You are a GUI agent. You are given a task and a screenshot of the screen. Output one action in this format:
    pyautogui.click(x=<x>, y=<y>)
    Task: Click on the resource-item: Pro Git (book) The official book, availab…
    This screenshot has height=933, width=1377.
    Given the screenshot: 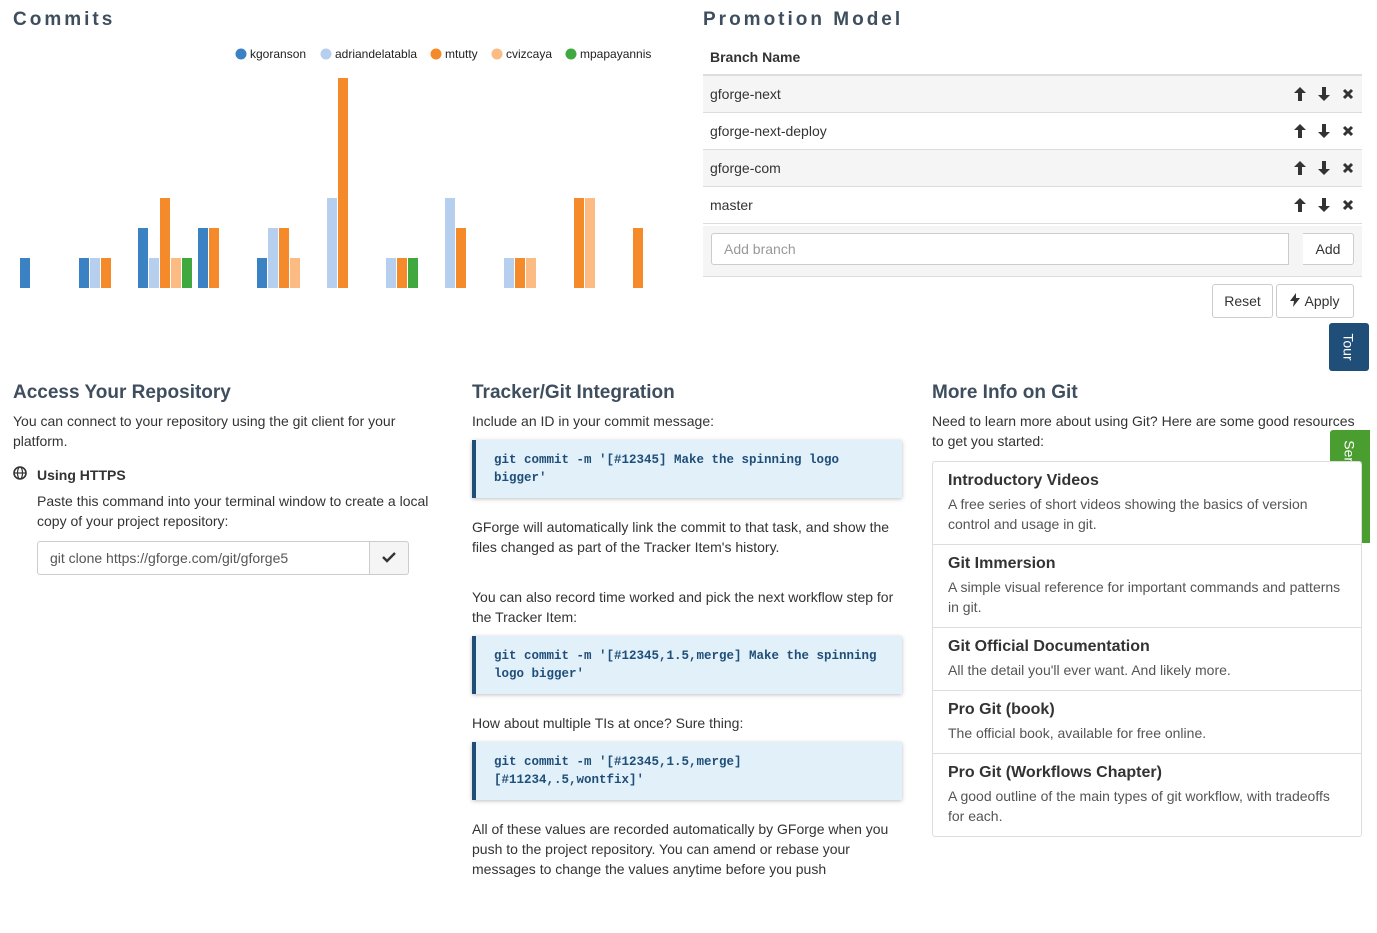 What is the action you would take?
    pyautogui.click(x=1147, y=722)
    